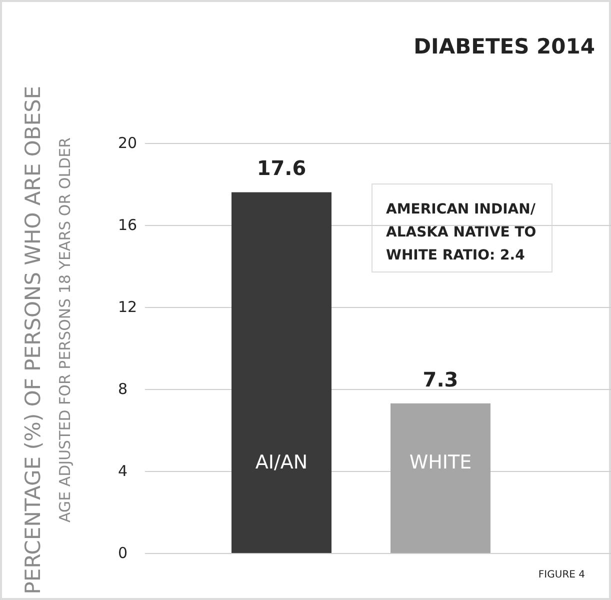 This screenshot has height=600, width=611. I want to click on x-tick-label: WHITE, so click(440, 463).